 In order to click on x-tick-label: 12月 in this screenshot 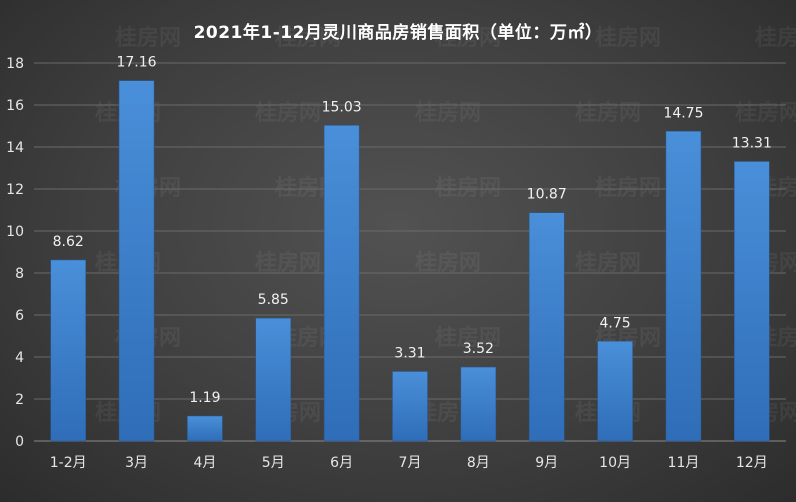, I will do `click(752, 463)`.